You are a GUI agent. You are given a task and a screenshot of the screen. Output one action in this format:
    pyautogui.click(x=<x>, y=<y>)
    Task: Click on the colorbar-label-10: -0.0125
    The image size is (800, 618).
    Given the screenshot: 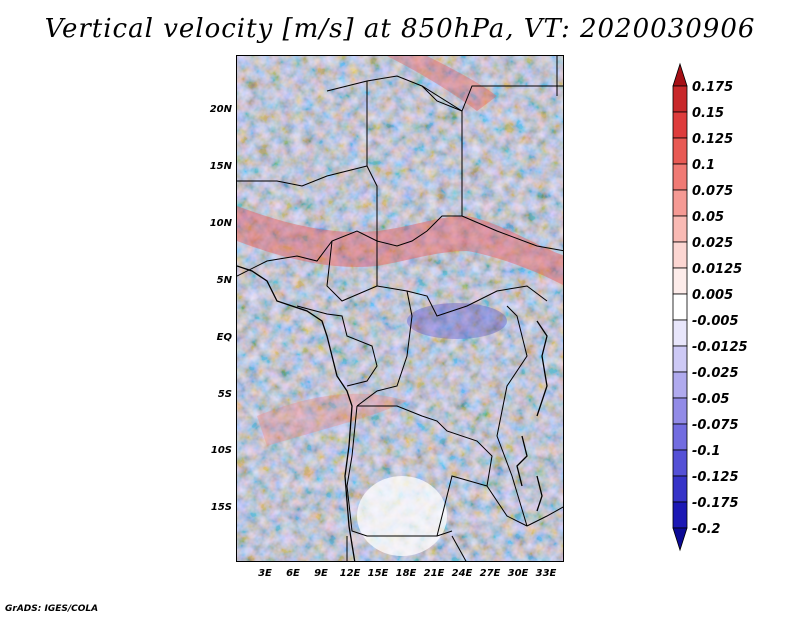 What is the action you would take?
    pyautogui.click(x=720, y=347)
    